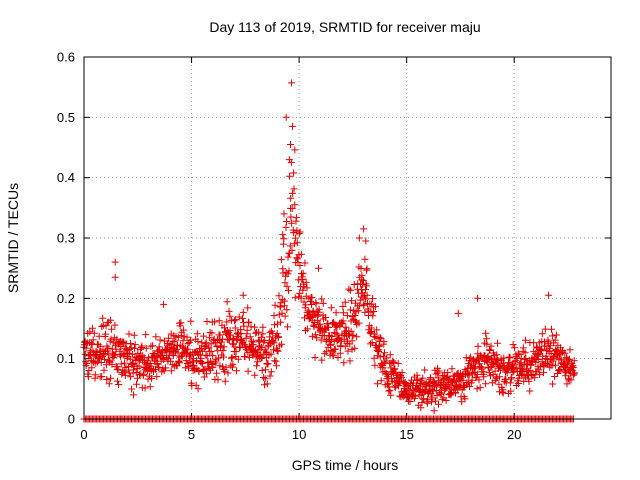  I want to click on y-tick-label: 0.1, so click(66, 358).